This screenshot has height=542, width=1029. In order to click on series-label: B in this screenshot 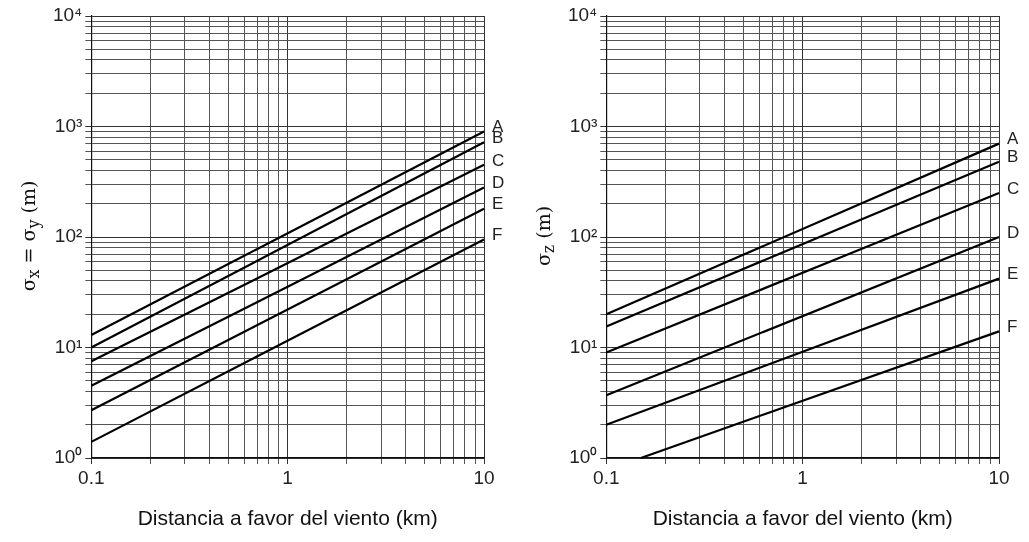, I will do `click(1013, 157)`.